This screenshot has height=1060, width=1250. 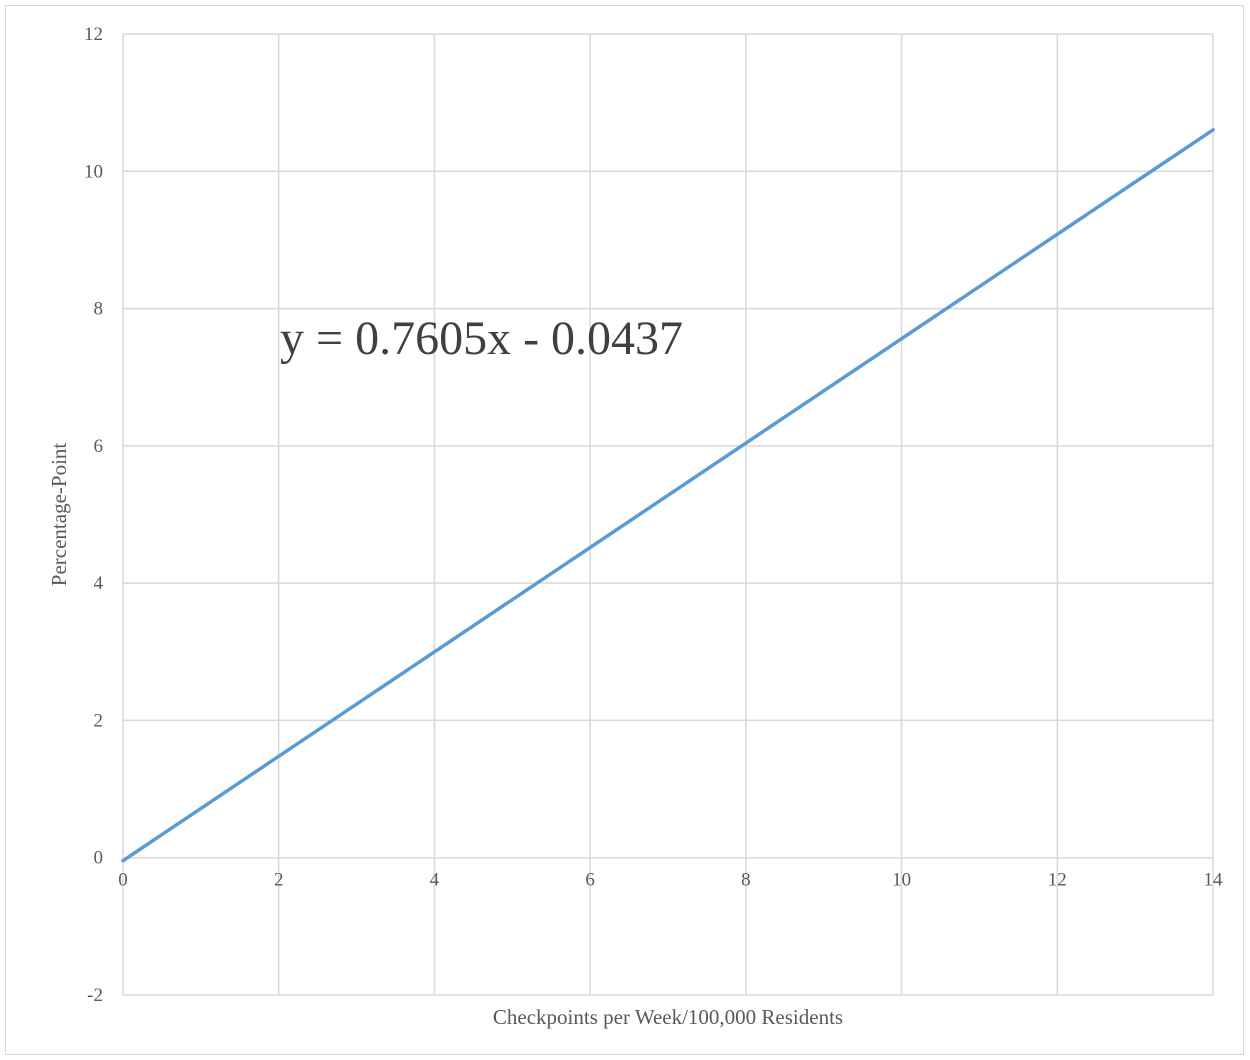 I want to click on y-tick-label: 0, so click(x=99, y=858).